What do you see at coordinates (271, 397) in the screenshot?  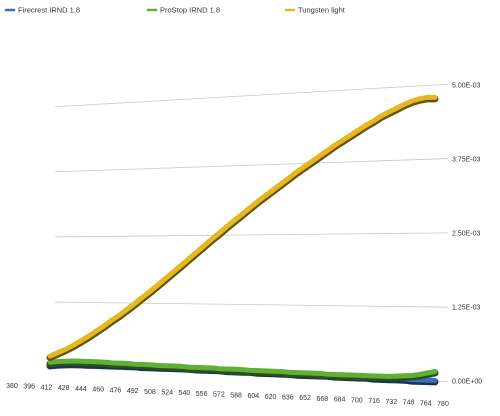 I see `x-tick-label: 620` at bounding box center [271, 397].